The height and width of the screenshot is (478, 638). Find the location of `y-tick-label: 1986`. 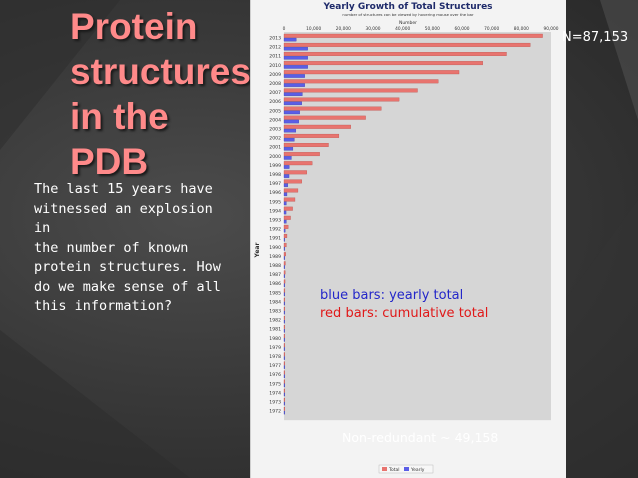

y-tick-label: 1986 is located at coordinates (275, 284).